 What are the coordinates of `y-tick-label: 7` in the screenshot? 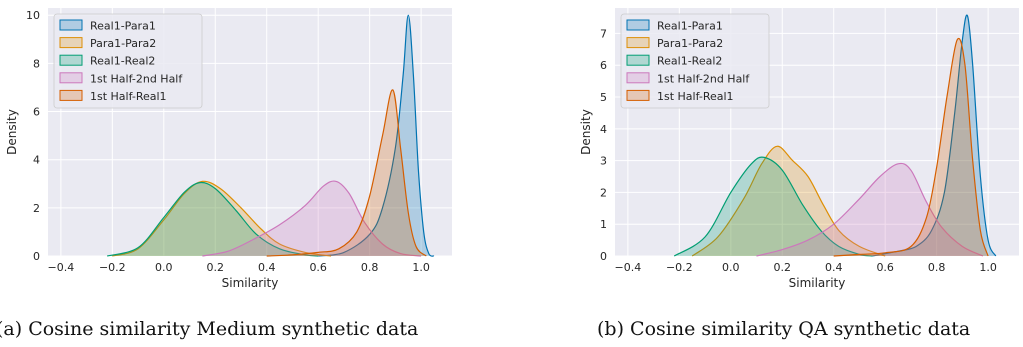 It's located at (603, 33).